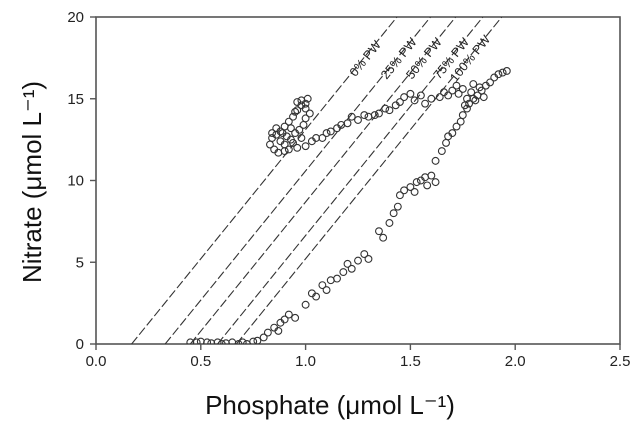 The width and height of the screenshot is (634, 423). I want to click on x-tick-label: 1.5, so click(410, 361).